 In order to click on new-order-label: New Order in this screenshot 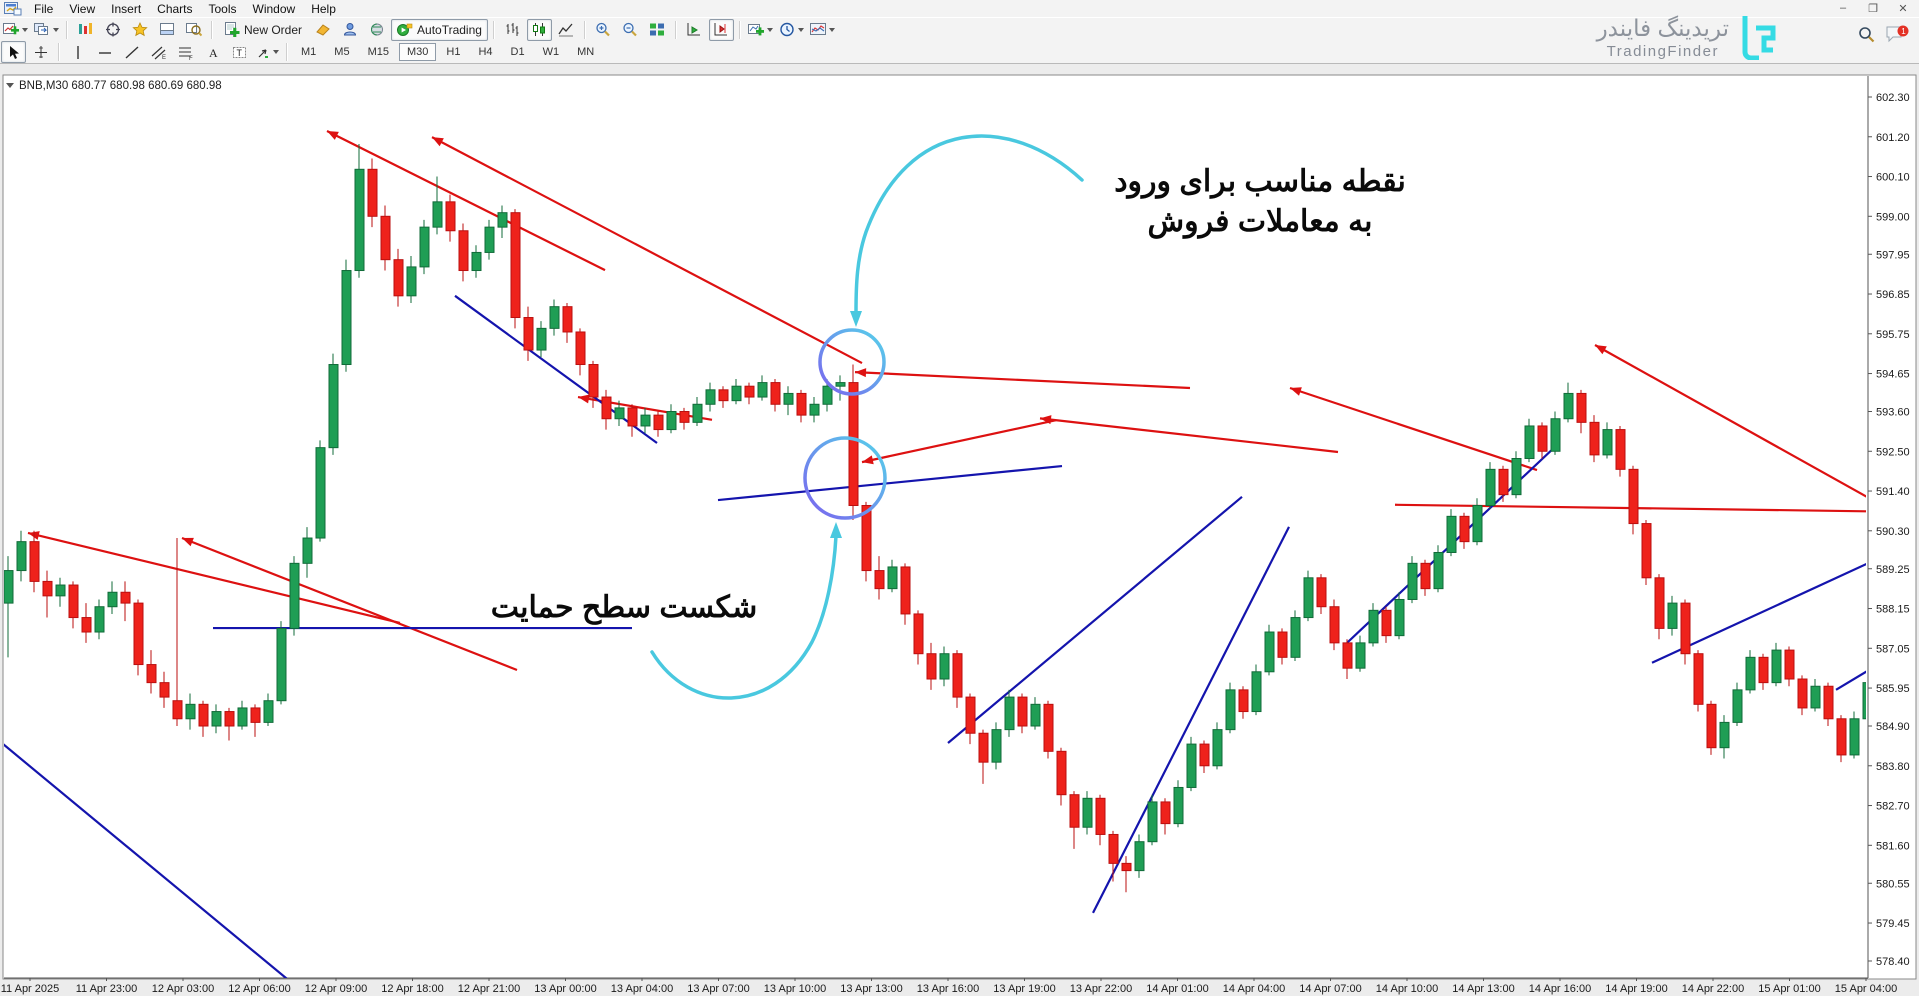, I will do `click(273, 29)`.